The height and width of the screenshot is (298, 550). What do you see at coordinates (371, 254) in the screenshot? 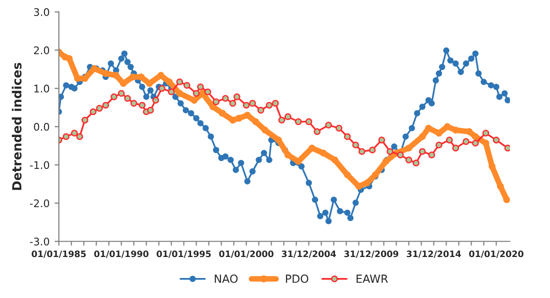
I see `x-tick-label: 31/12/2009` at bounding box center [371, 254].